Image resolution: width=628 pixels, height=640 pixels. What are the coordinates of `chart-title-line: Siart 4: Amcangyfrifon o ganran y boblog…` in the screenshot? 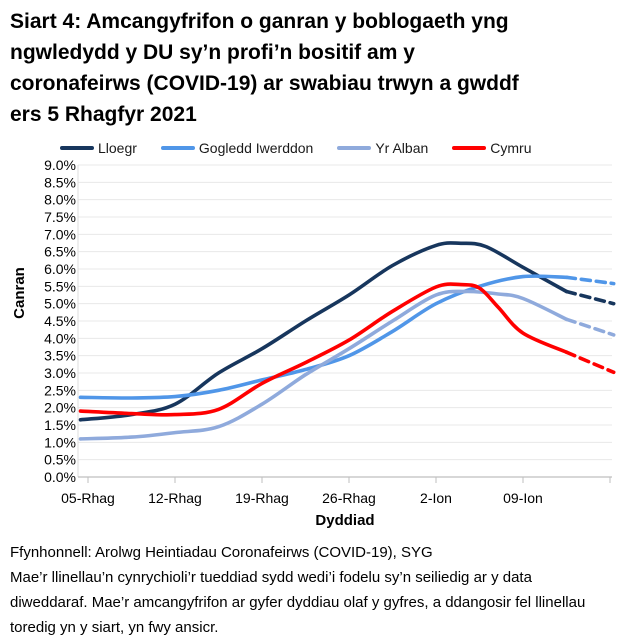 It's located at (259, 21).